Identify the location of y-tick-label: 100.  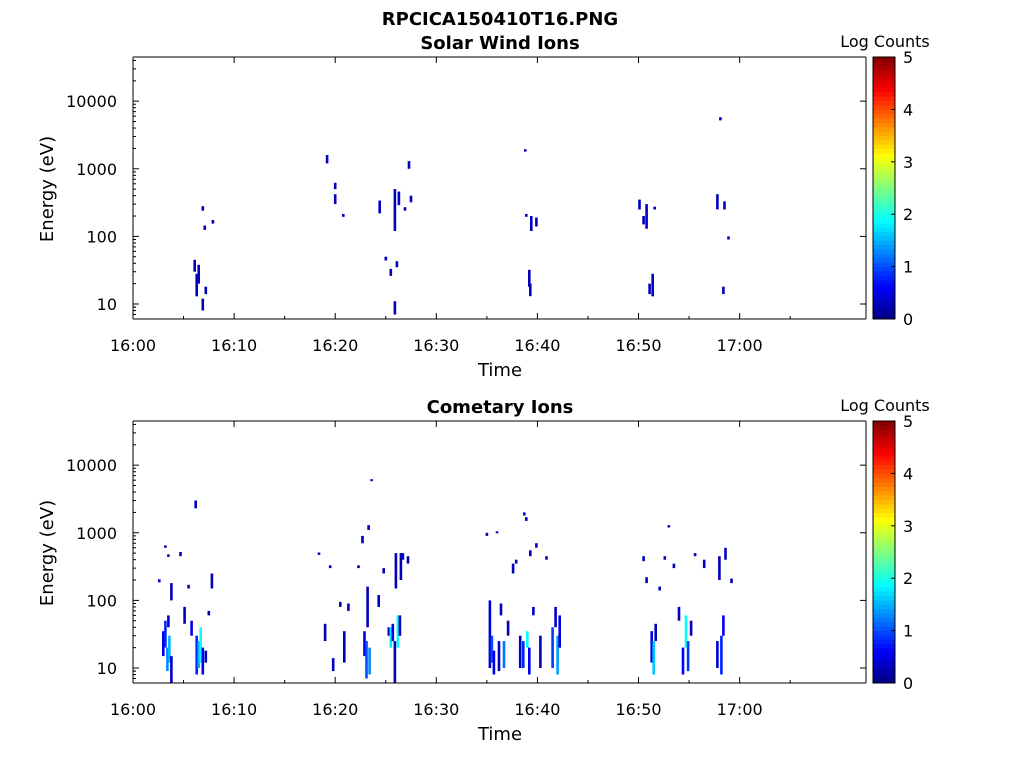
(101, 600).